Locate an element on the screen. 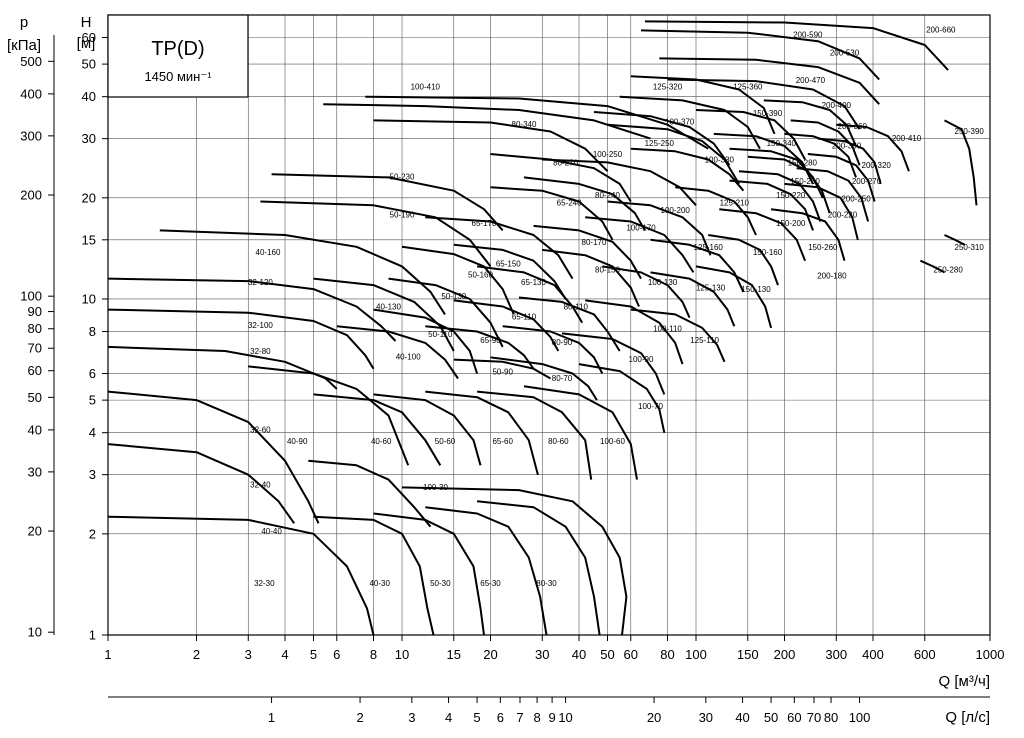 This screenshot has width=1024, height=738. label-200-330: 200-330 is located at coordinates (847, 146).